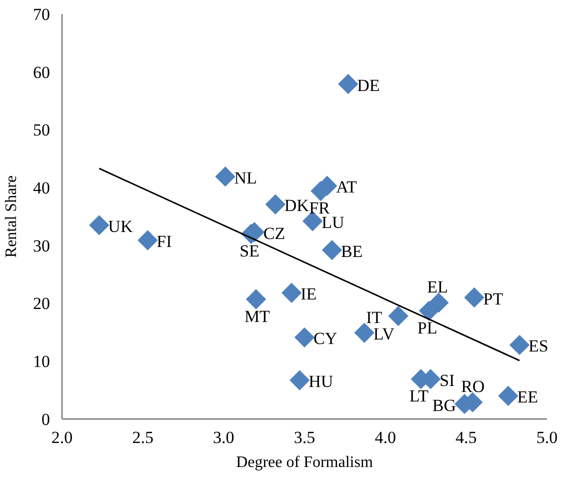 The image size is (563, 477). What do you see at coordinates (41, 188) in the screenshot?
I see `y-tick-label: 40` at bounding box center [41, 188].